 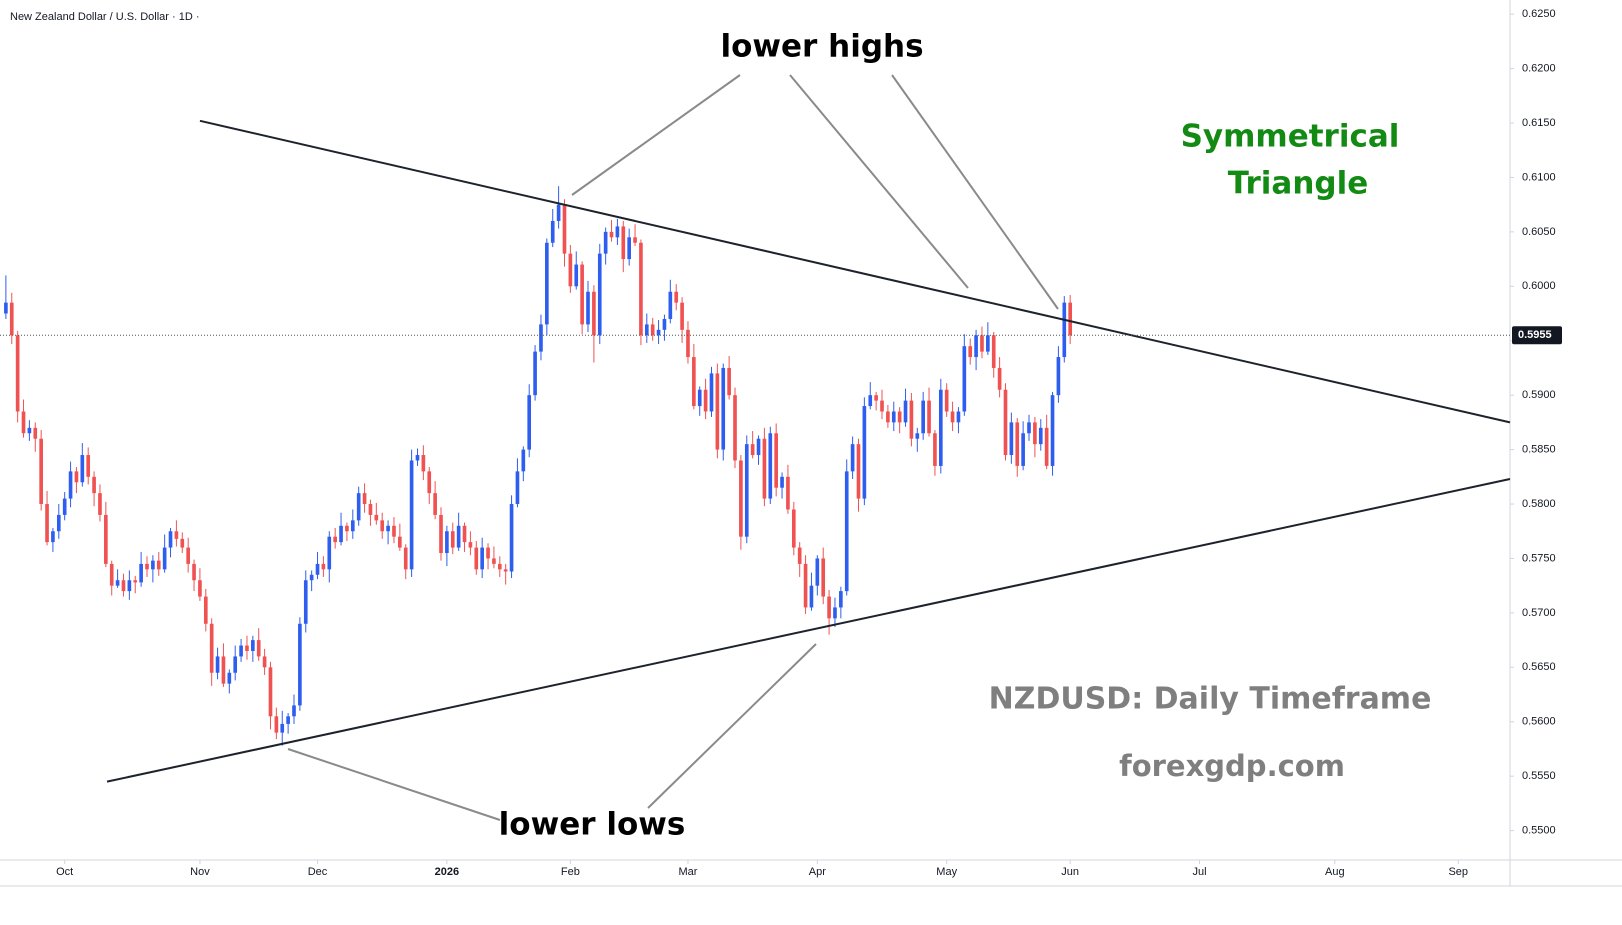 What do you see at coordinates (821, 47) in the screenshot?
I see `annotation: lower highs` at bounding box center [821, 47].